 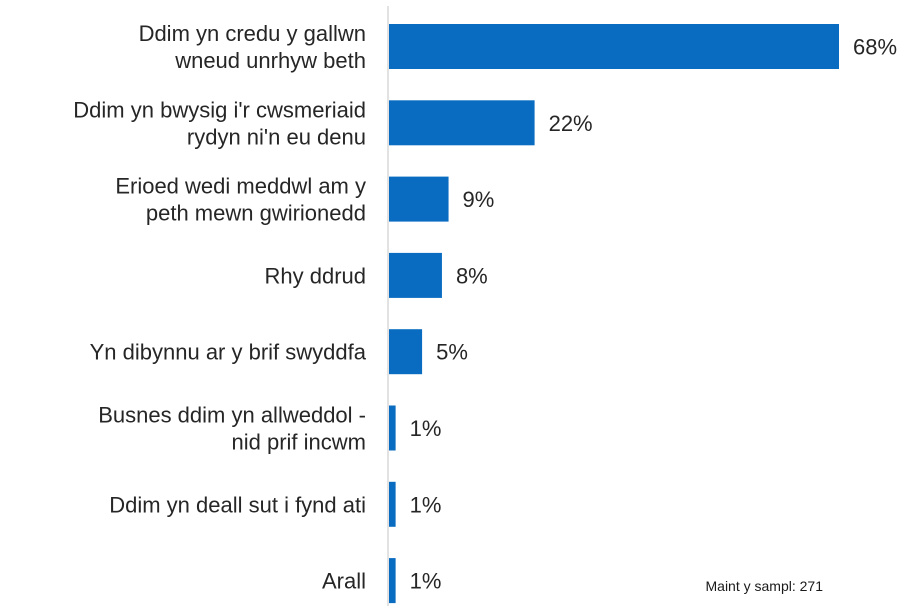 I want to click on value-label-1: 68%, so click(x=875, y=47).